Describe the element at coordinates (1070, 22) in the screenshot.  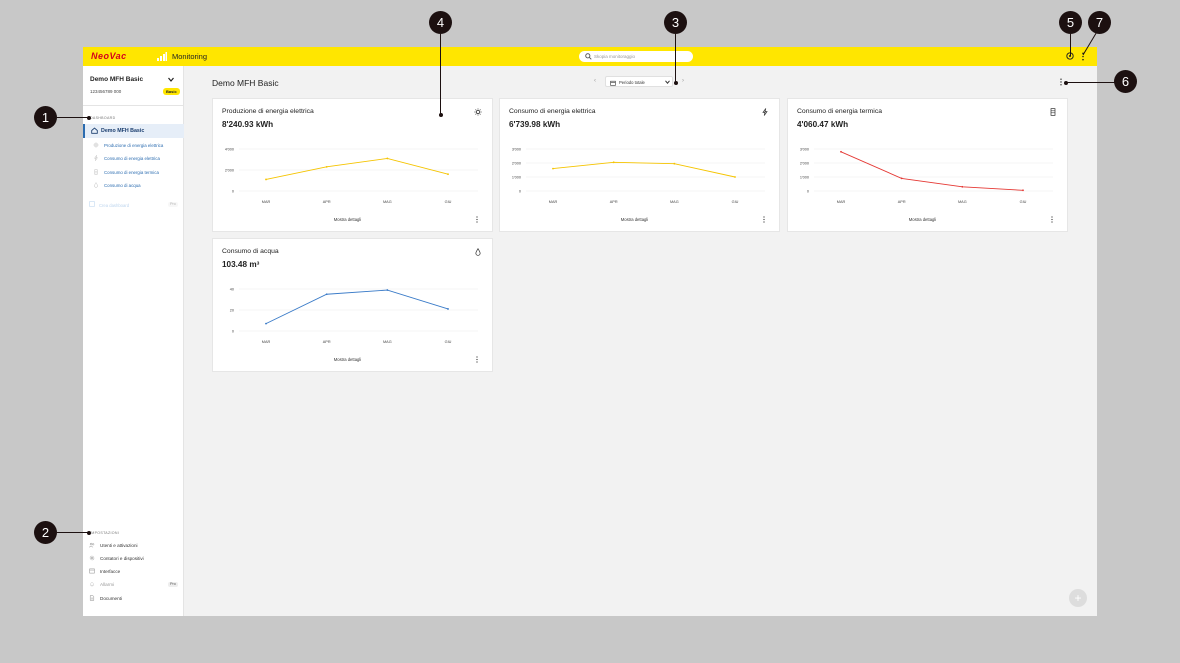
I see `callout-badge: 5` at that location.